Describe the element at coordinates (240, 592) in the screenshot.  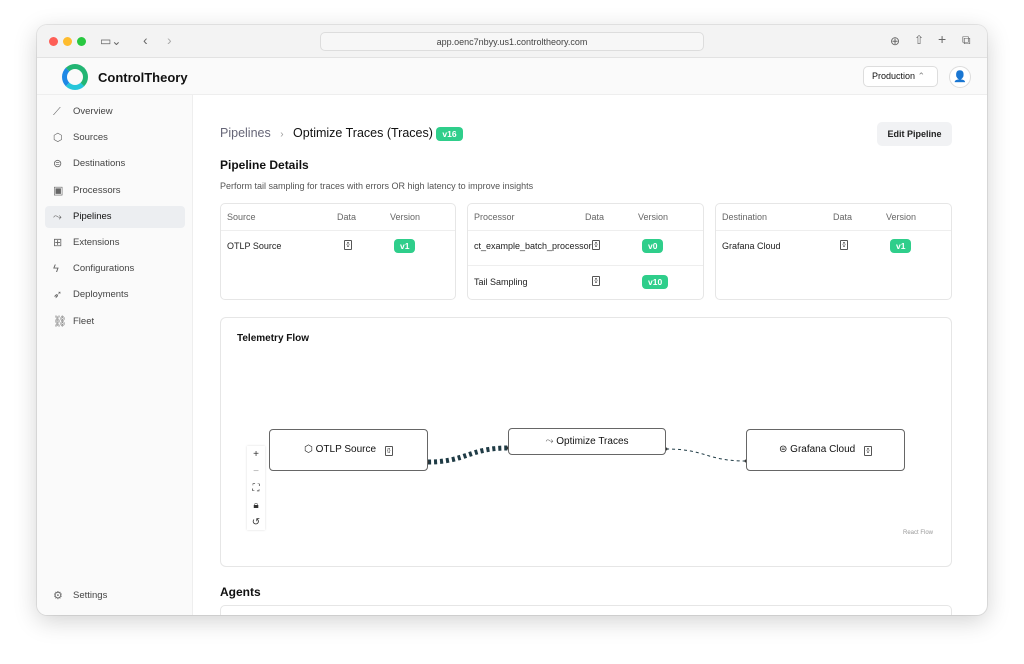
I see `agents-heading: Agents` at that location.